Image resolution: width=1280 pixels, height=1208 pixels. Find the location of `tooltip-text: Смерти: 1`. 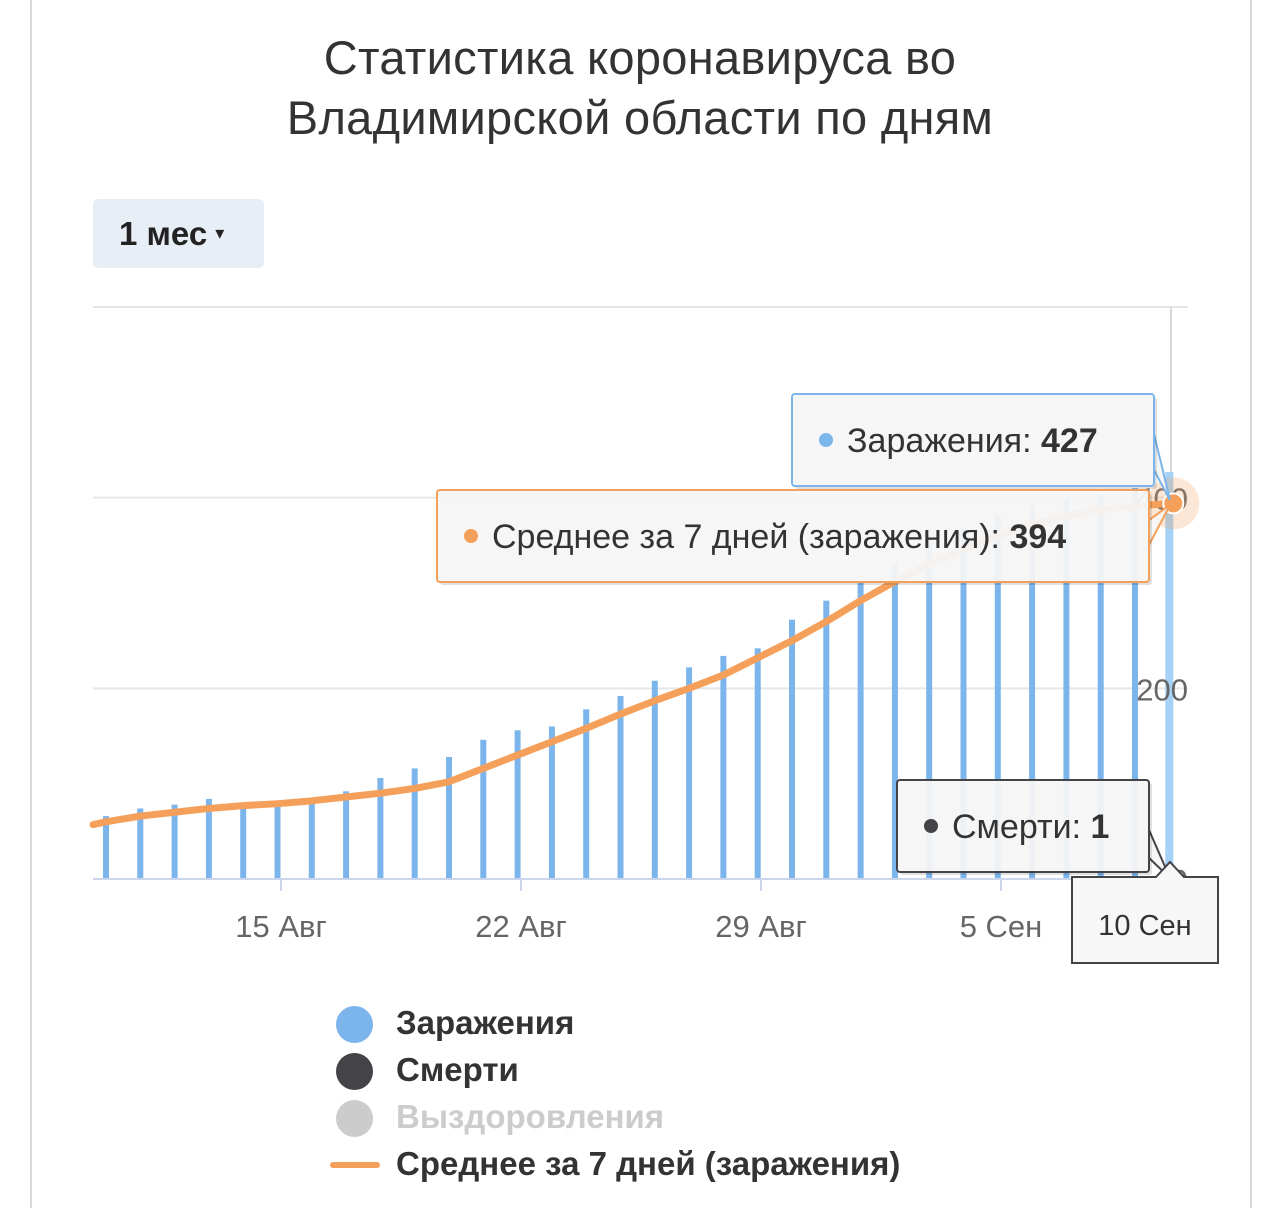

tooltip-text: Смерти: 1 is located at coordinates (1030, 827).